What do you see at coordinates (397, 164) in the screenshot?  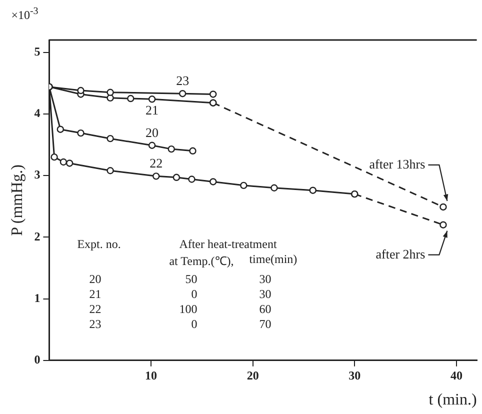 I see `annotation: after 13hrs` at bounding box center [397, 164].